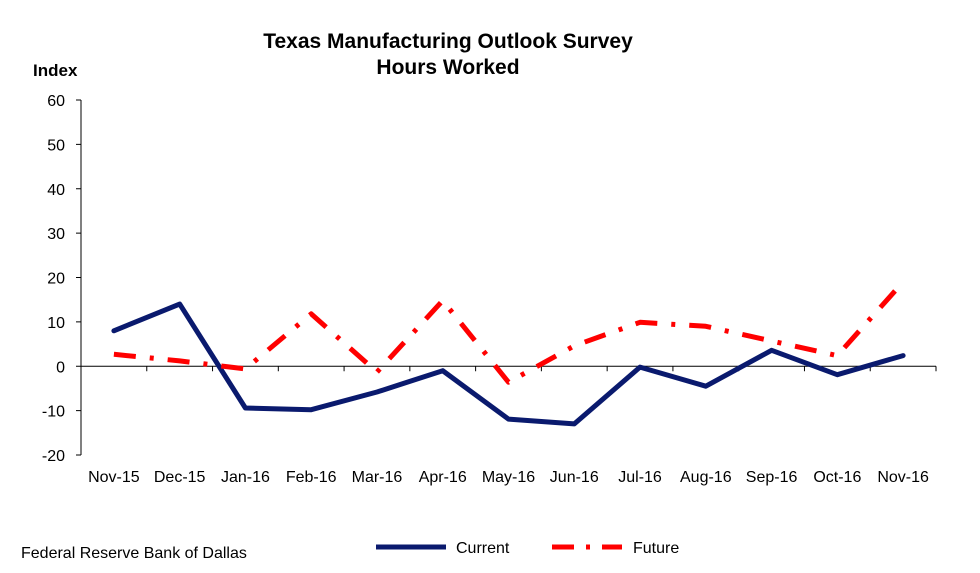 The image size is (980, 573). What do you see at coordinates (377, 477) in the screenshot?
I see `x-tick-label: Mar-16` at bounding box center [377, 477].